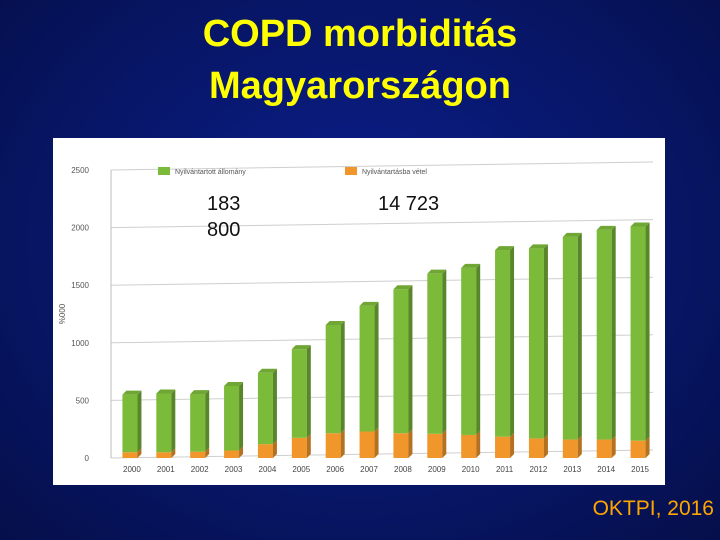 The image size is (720, 540). I want to click on x-tick-label: 2007, so click(369, 469).